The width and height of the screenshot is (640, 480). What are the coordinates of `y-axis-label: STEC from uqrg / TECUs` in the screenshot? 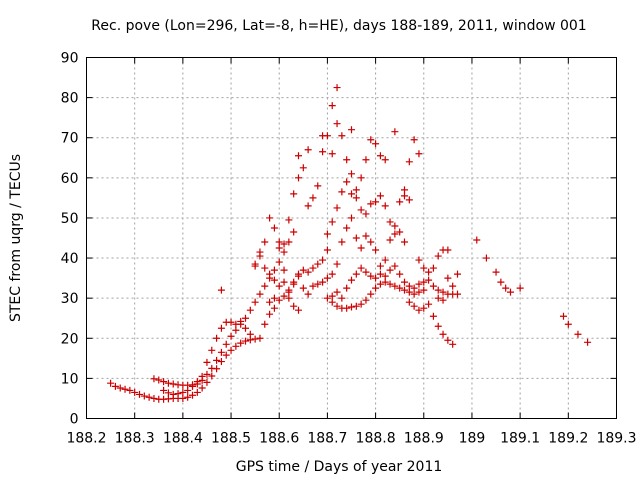 It's located at (16, 238).